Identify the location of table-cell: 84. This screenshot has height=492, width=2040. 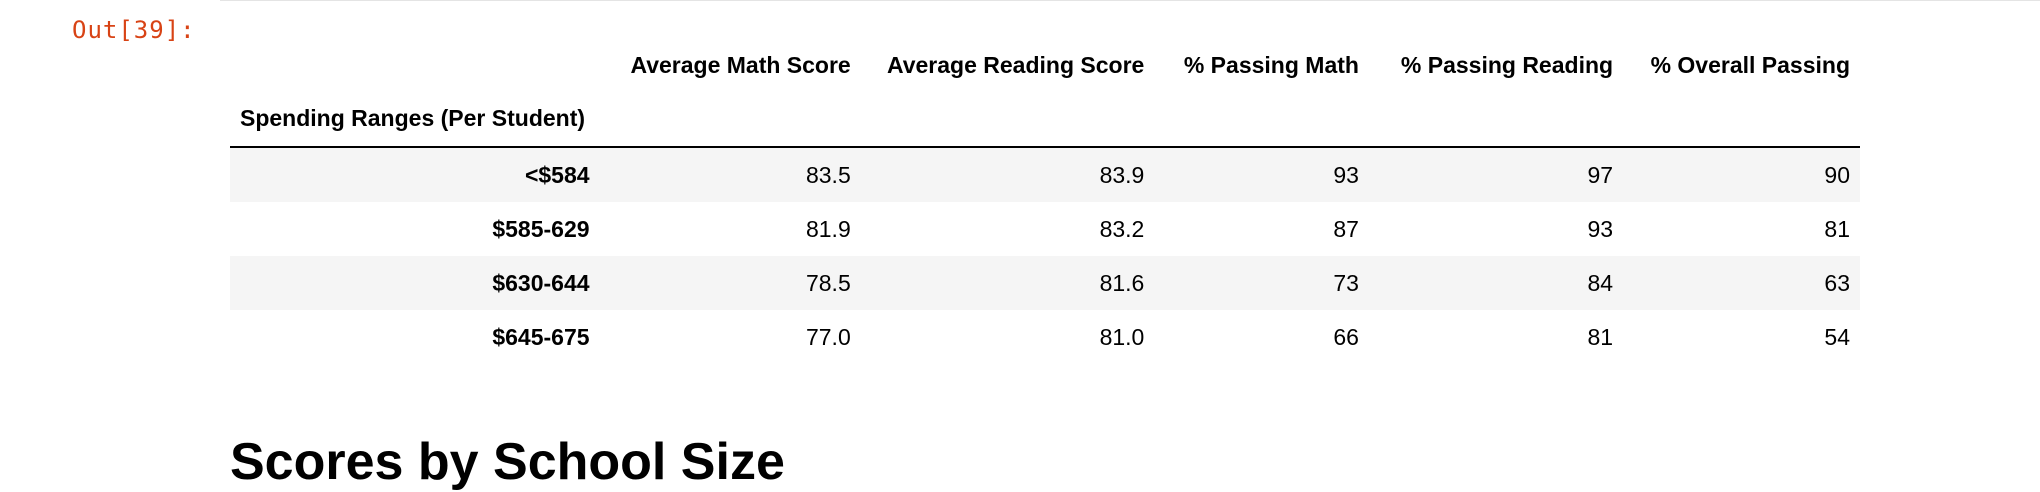
(1600, 282).